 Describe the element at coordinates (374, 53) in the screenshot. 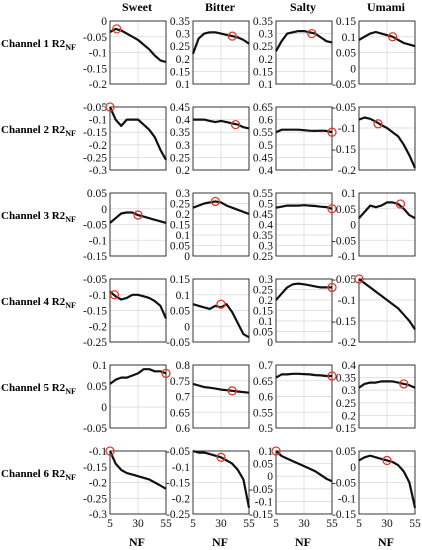

I see `panel-ch1-umami: 0.15 0.1 0.05 0 -0.05` at that location.